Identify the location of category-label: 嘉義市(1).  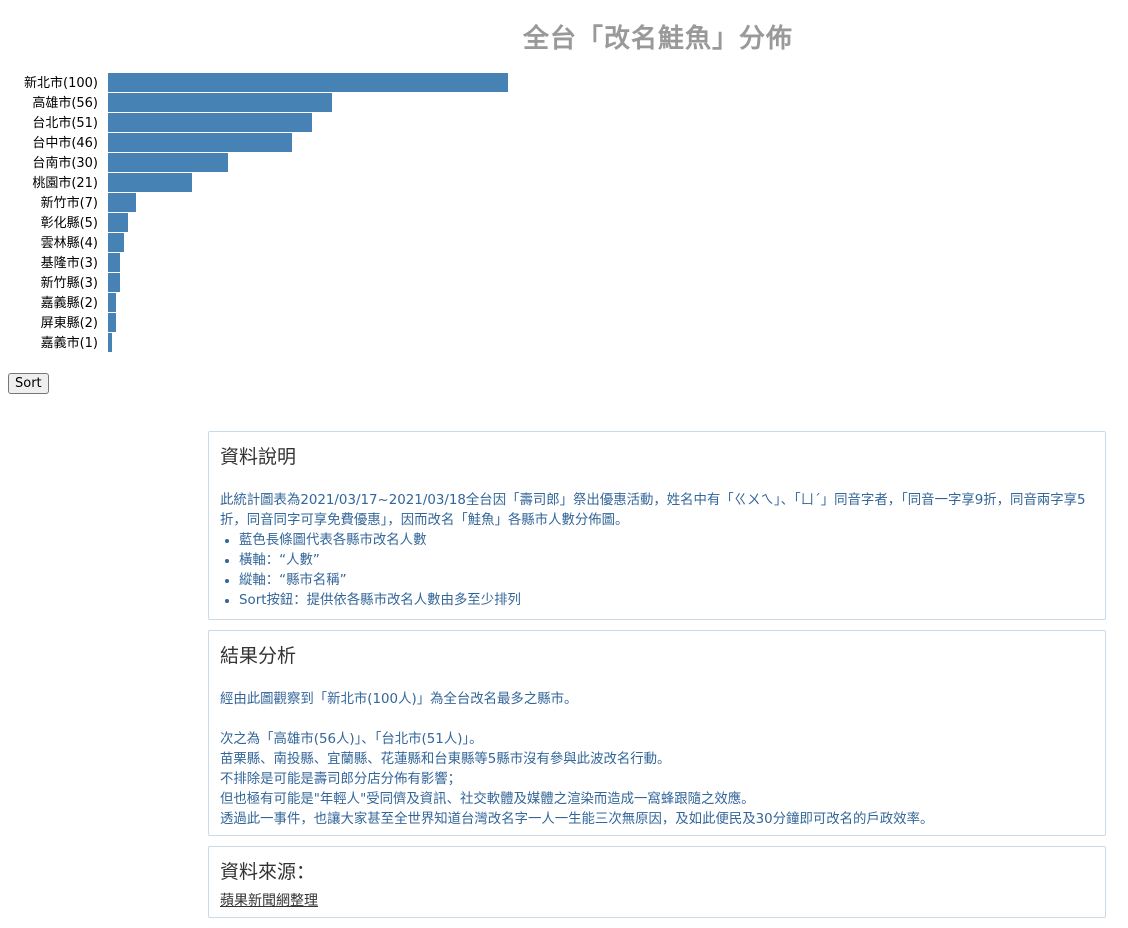
(69, 343).